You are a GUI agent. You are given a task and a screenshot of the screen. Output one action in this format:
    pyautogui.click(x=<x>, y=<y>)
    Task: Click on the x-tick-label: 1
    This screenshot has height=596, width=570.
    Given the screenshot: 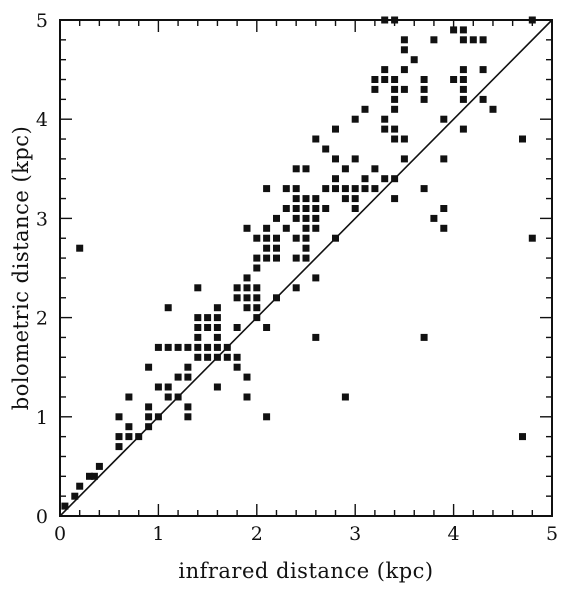 What is the action you would take?
    pyautogui.click(x=158, y=534)
    